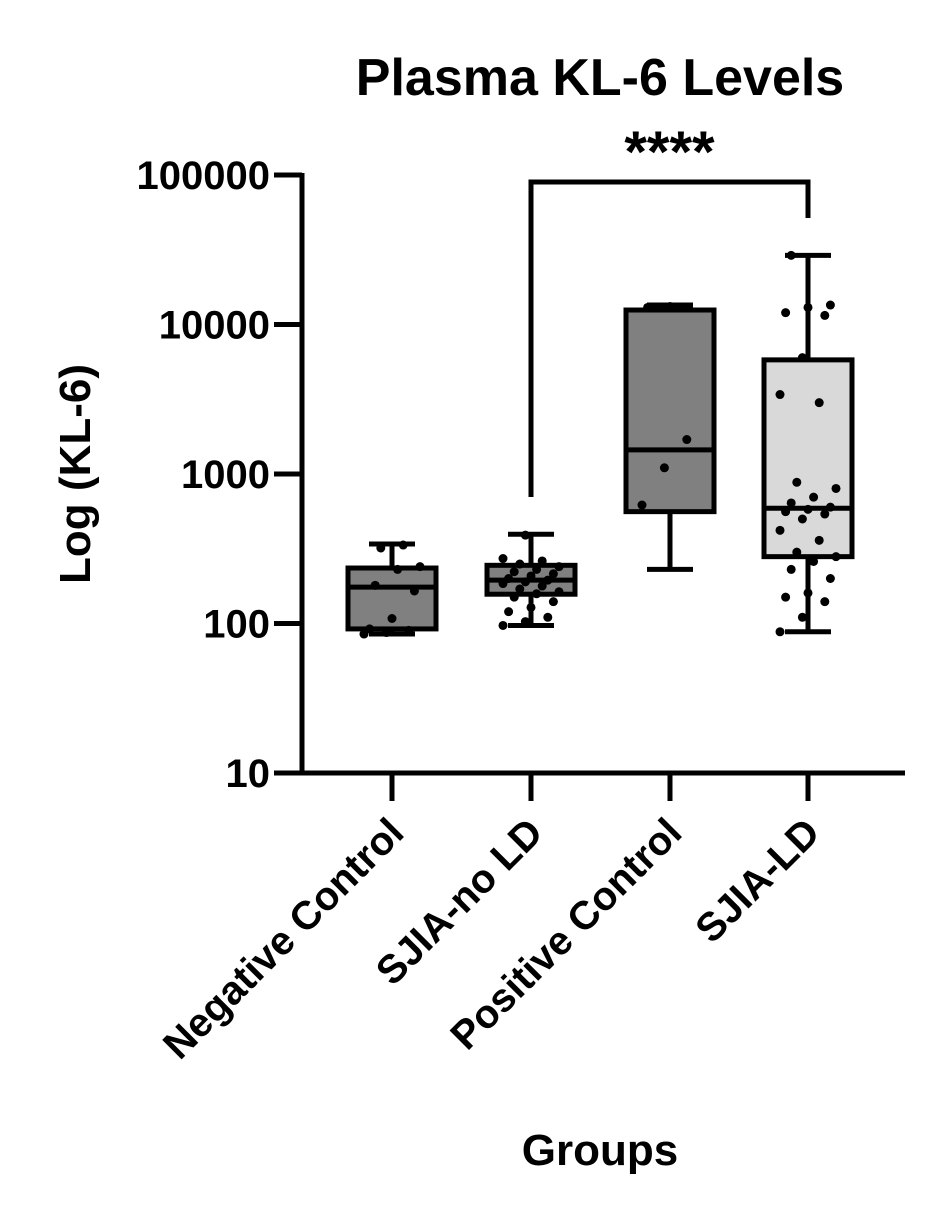  I want to click on box-iqr, so click(670, 411).